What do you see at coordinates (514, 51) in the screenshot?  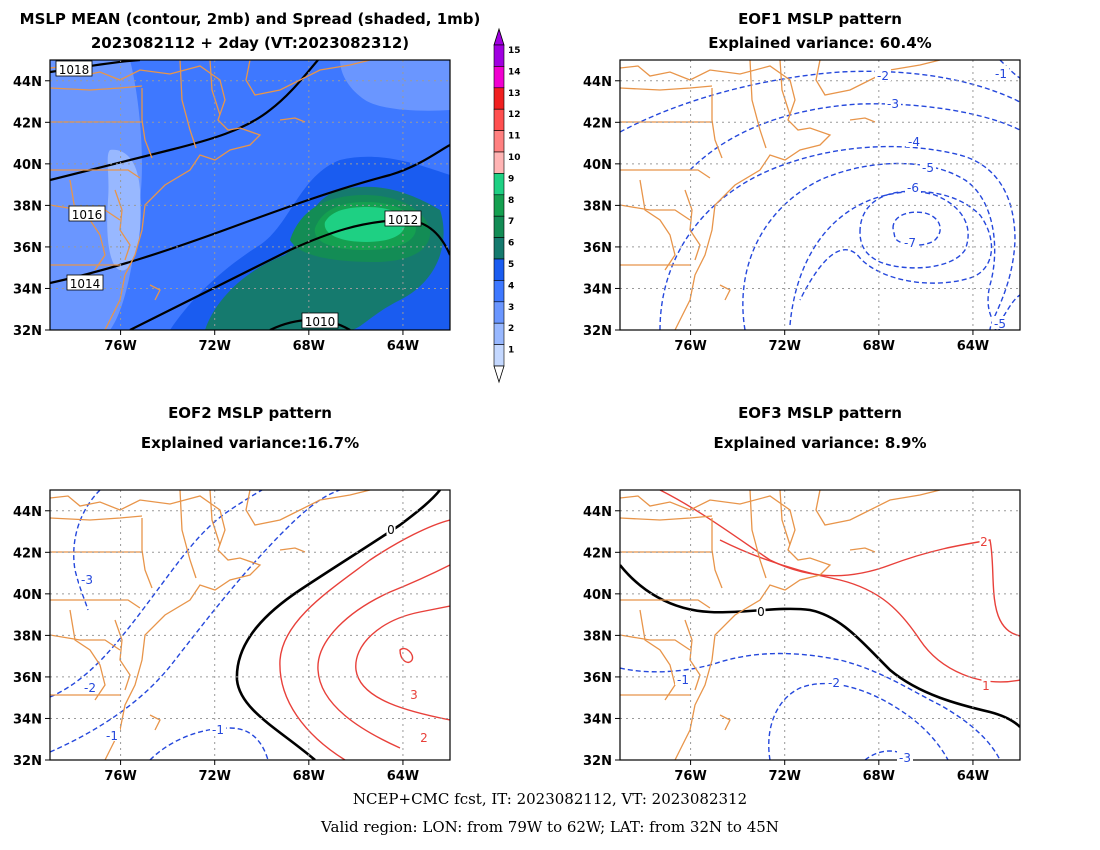 I see `colorbar-label: 15` at bounding box center [514, 51].